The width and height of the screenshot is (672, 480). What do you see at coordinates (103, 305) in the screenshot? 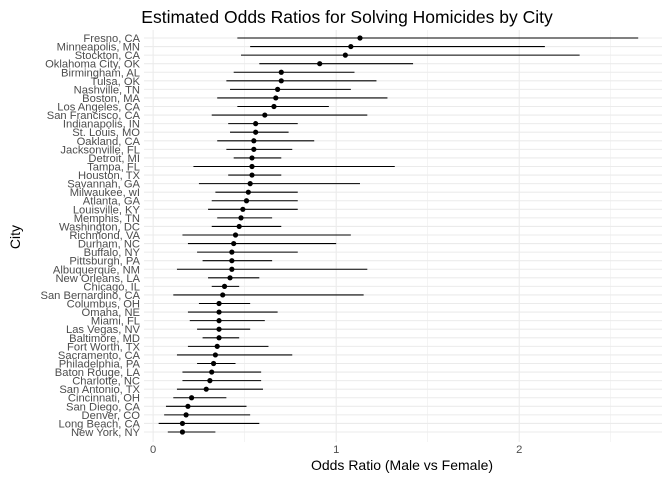
I see `y-tick-label: Columbus, OH` at bounding box center [103, 305].